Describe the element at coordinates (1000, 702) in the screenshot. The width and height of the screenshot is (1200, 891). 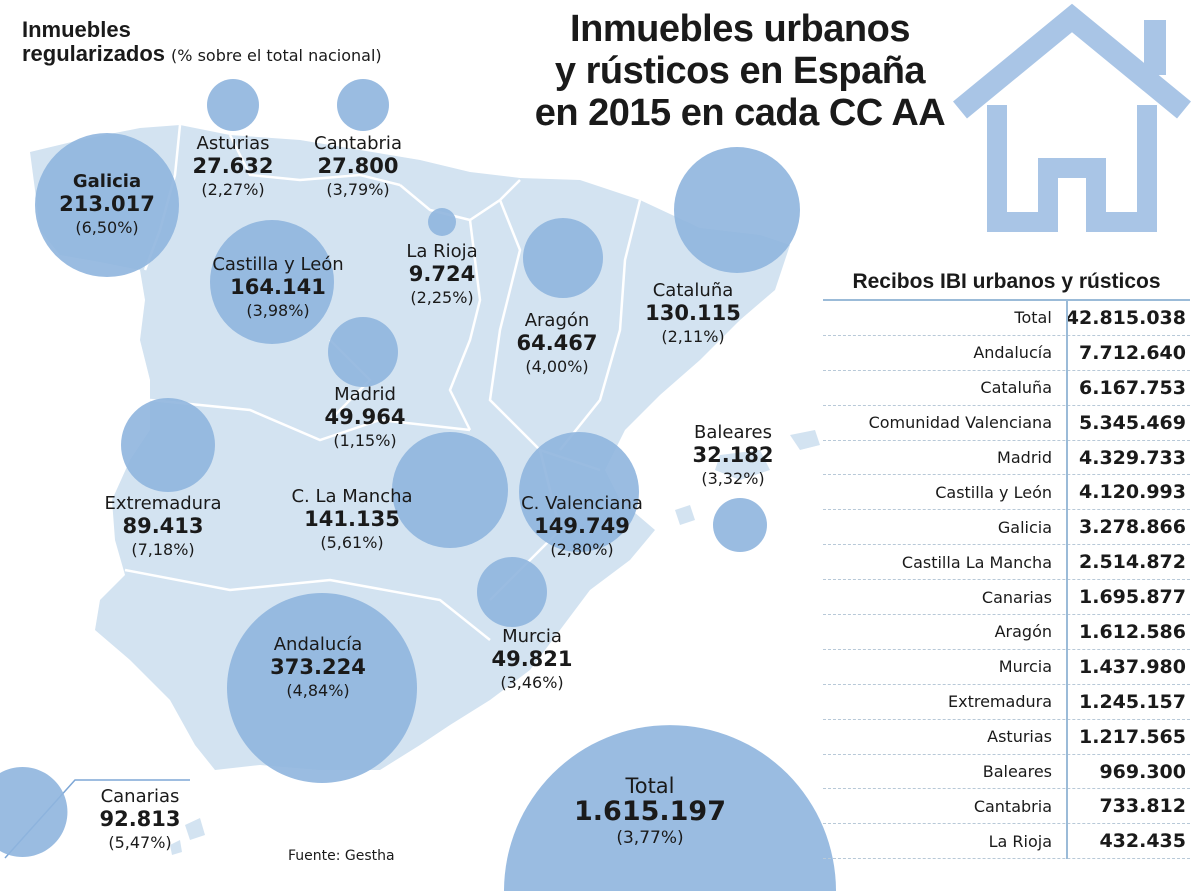
I see `row-label: Extremadura` at that location.